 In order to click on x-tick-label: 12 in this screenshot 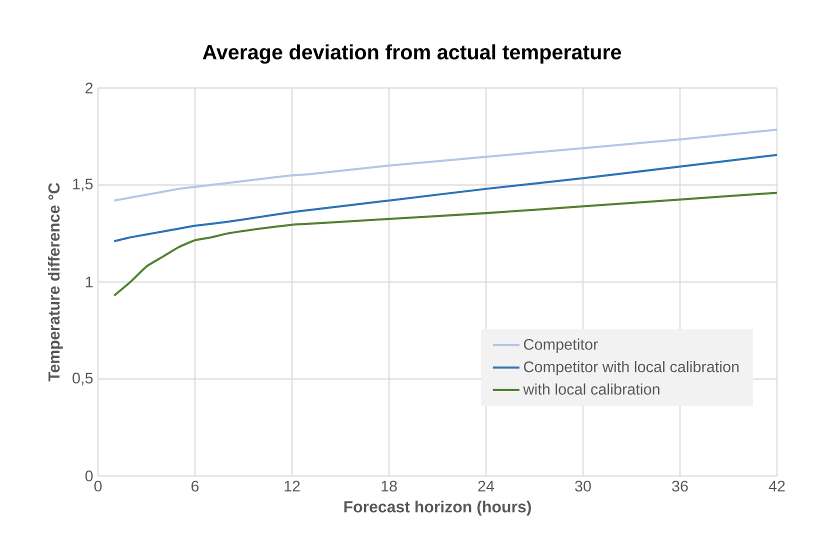, I will do `click(292, 486)`.